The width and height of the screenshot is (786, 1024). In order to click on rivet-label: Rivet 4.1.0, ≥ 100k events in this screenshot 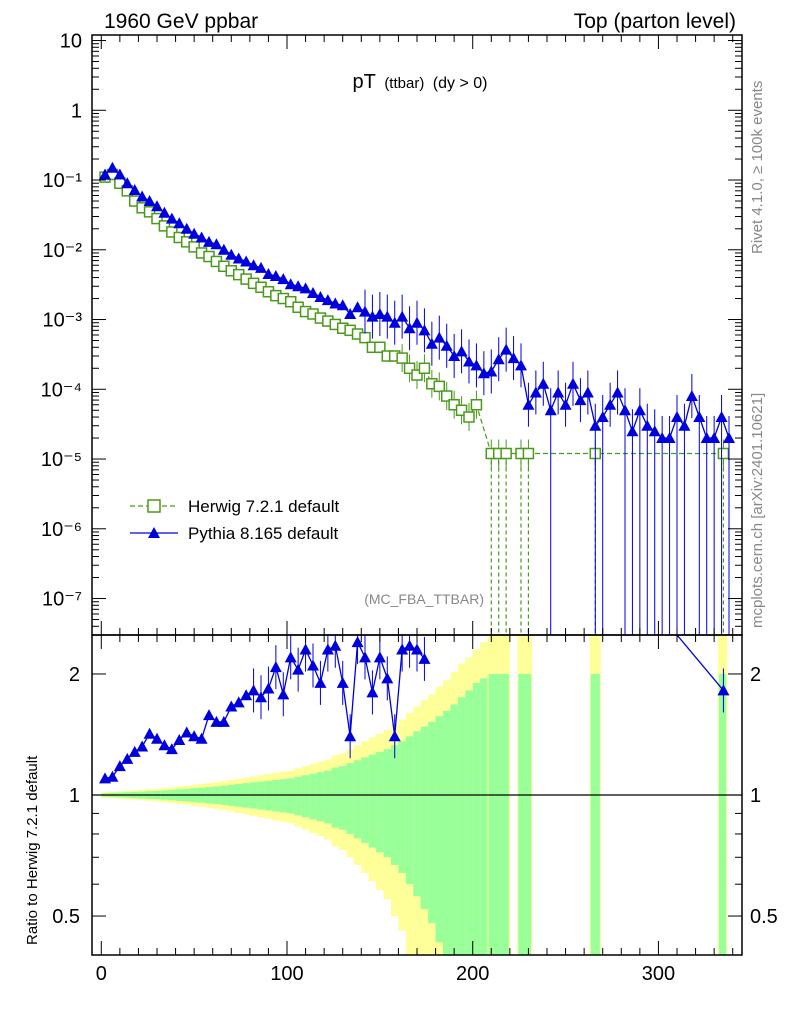, I will do `click(757, 167)`.